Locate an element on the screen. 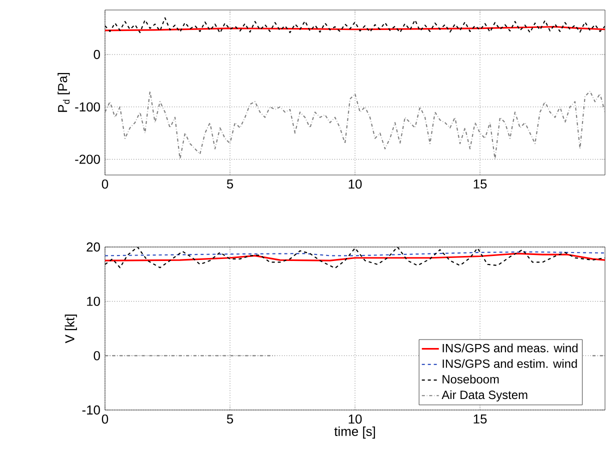  line-series is located at coordinates (355, 257).